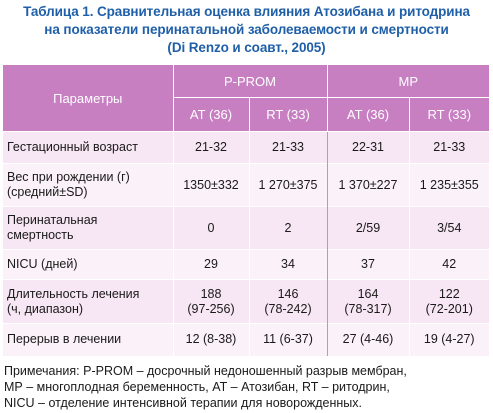 The width and height of the screenshot is (493, 413). I want to click on cell-value: 1350±332, so click(211, 184).